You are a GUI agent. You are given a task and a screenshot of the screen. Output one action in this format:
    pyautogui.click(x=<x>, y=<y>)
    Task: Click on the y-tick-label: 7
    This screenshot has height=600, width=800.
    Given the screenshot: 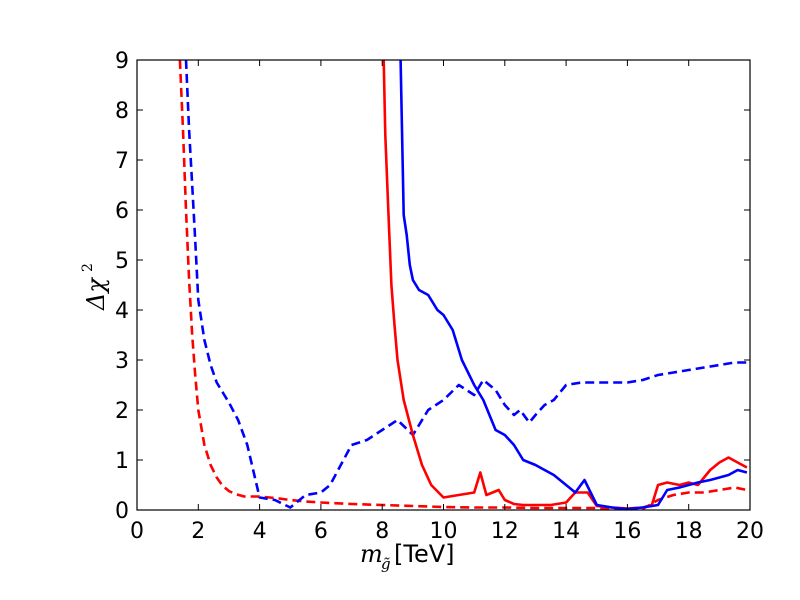 What is the action you would take?
    pyautogui.click(x=122, y=161)
    